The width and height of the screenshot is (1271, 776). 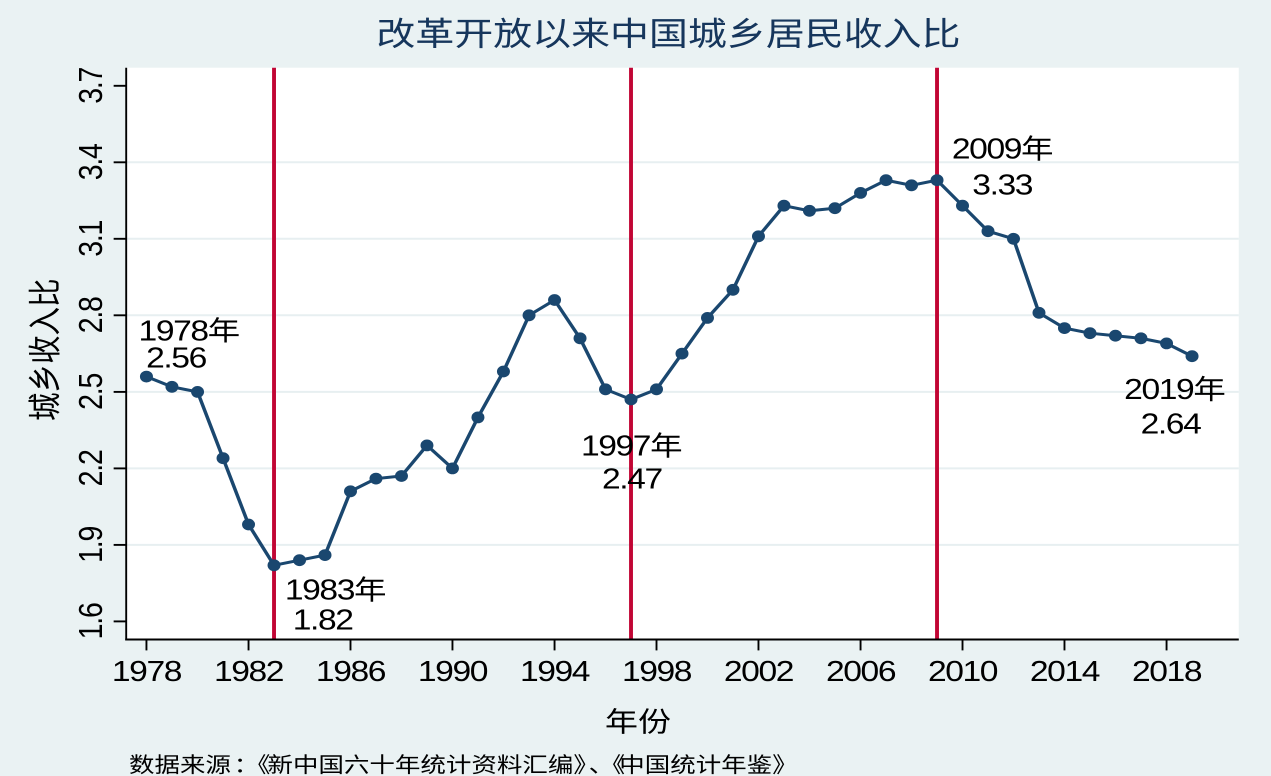 What do you see at coordinates (615, 446) in the screenshot?
I see `svg-text: 1997` at bounding box center [615, 446].